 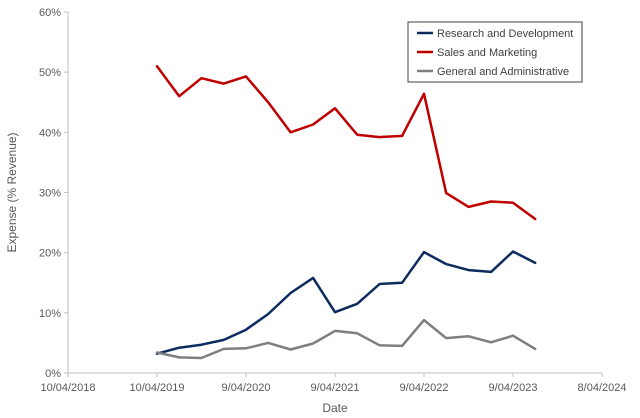 What do you see at coordinates (53, 374) in the screenshot?
I see `y-tick-label: 0%` at bounding box center [53, 374].